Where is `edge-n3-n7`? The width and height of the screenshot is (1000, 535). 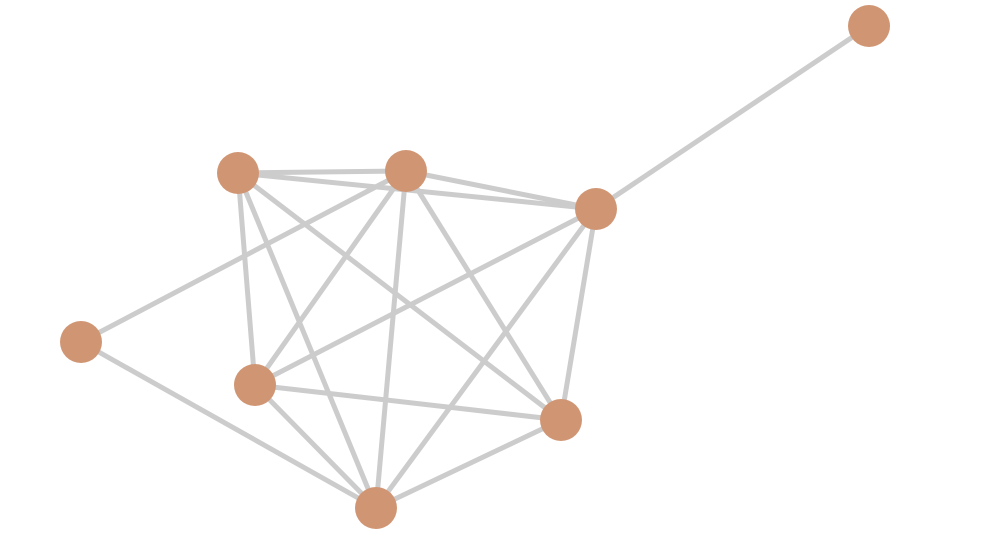
edge-n3-n7 is located at coordinates (486, 358).